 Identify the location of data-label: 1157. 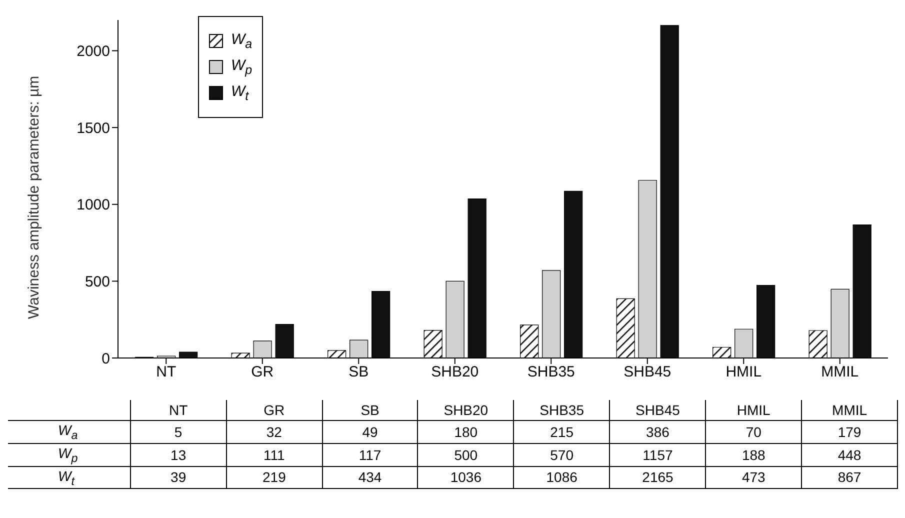
(658, 454).